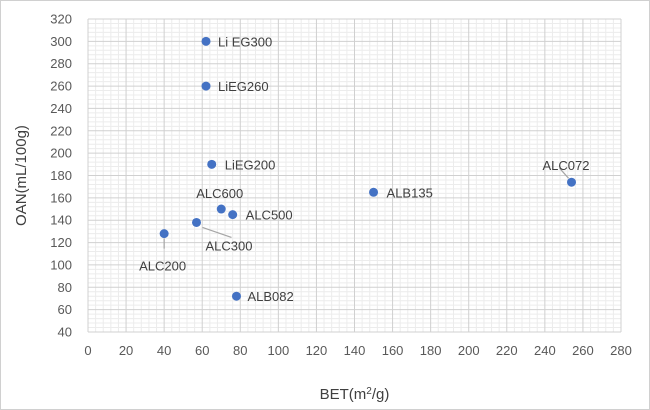  What do you see at coordinates (431, 350) in the screenshot?
I see `x-tick-label: 180` at bounding box center [431, 350].